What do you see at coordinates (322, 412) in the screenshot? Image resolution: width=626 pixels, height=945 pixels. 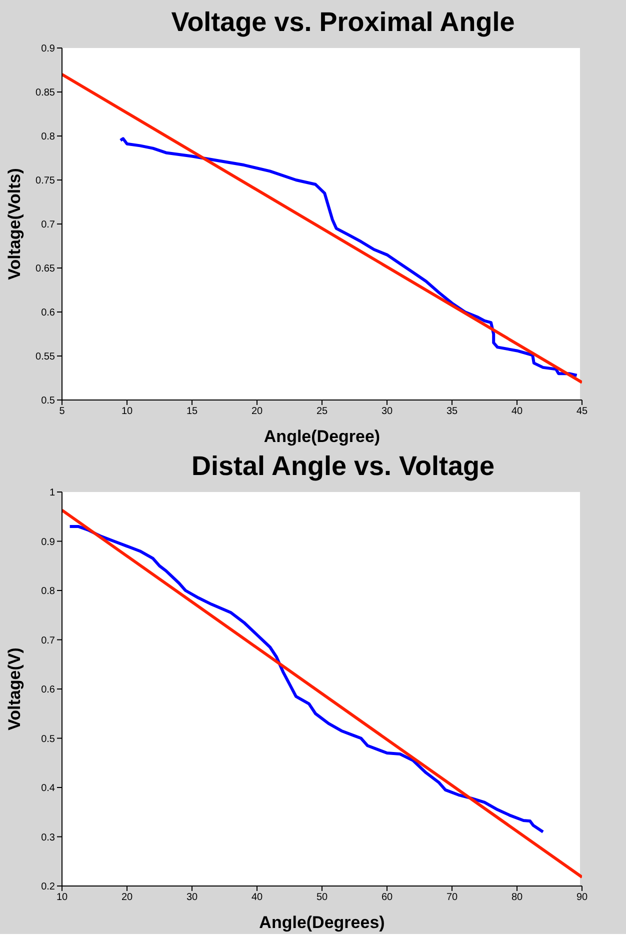 I see `x-tick-label: 25` at bounding box center [322, 412].